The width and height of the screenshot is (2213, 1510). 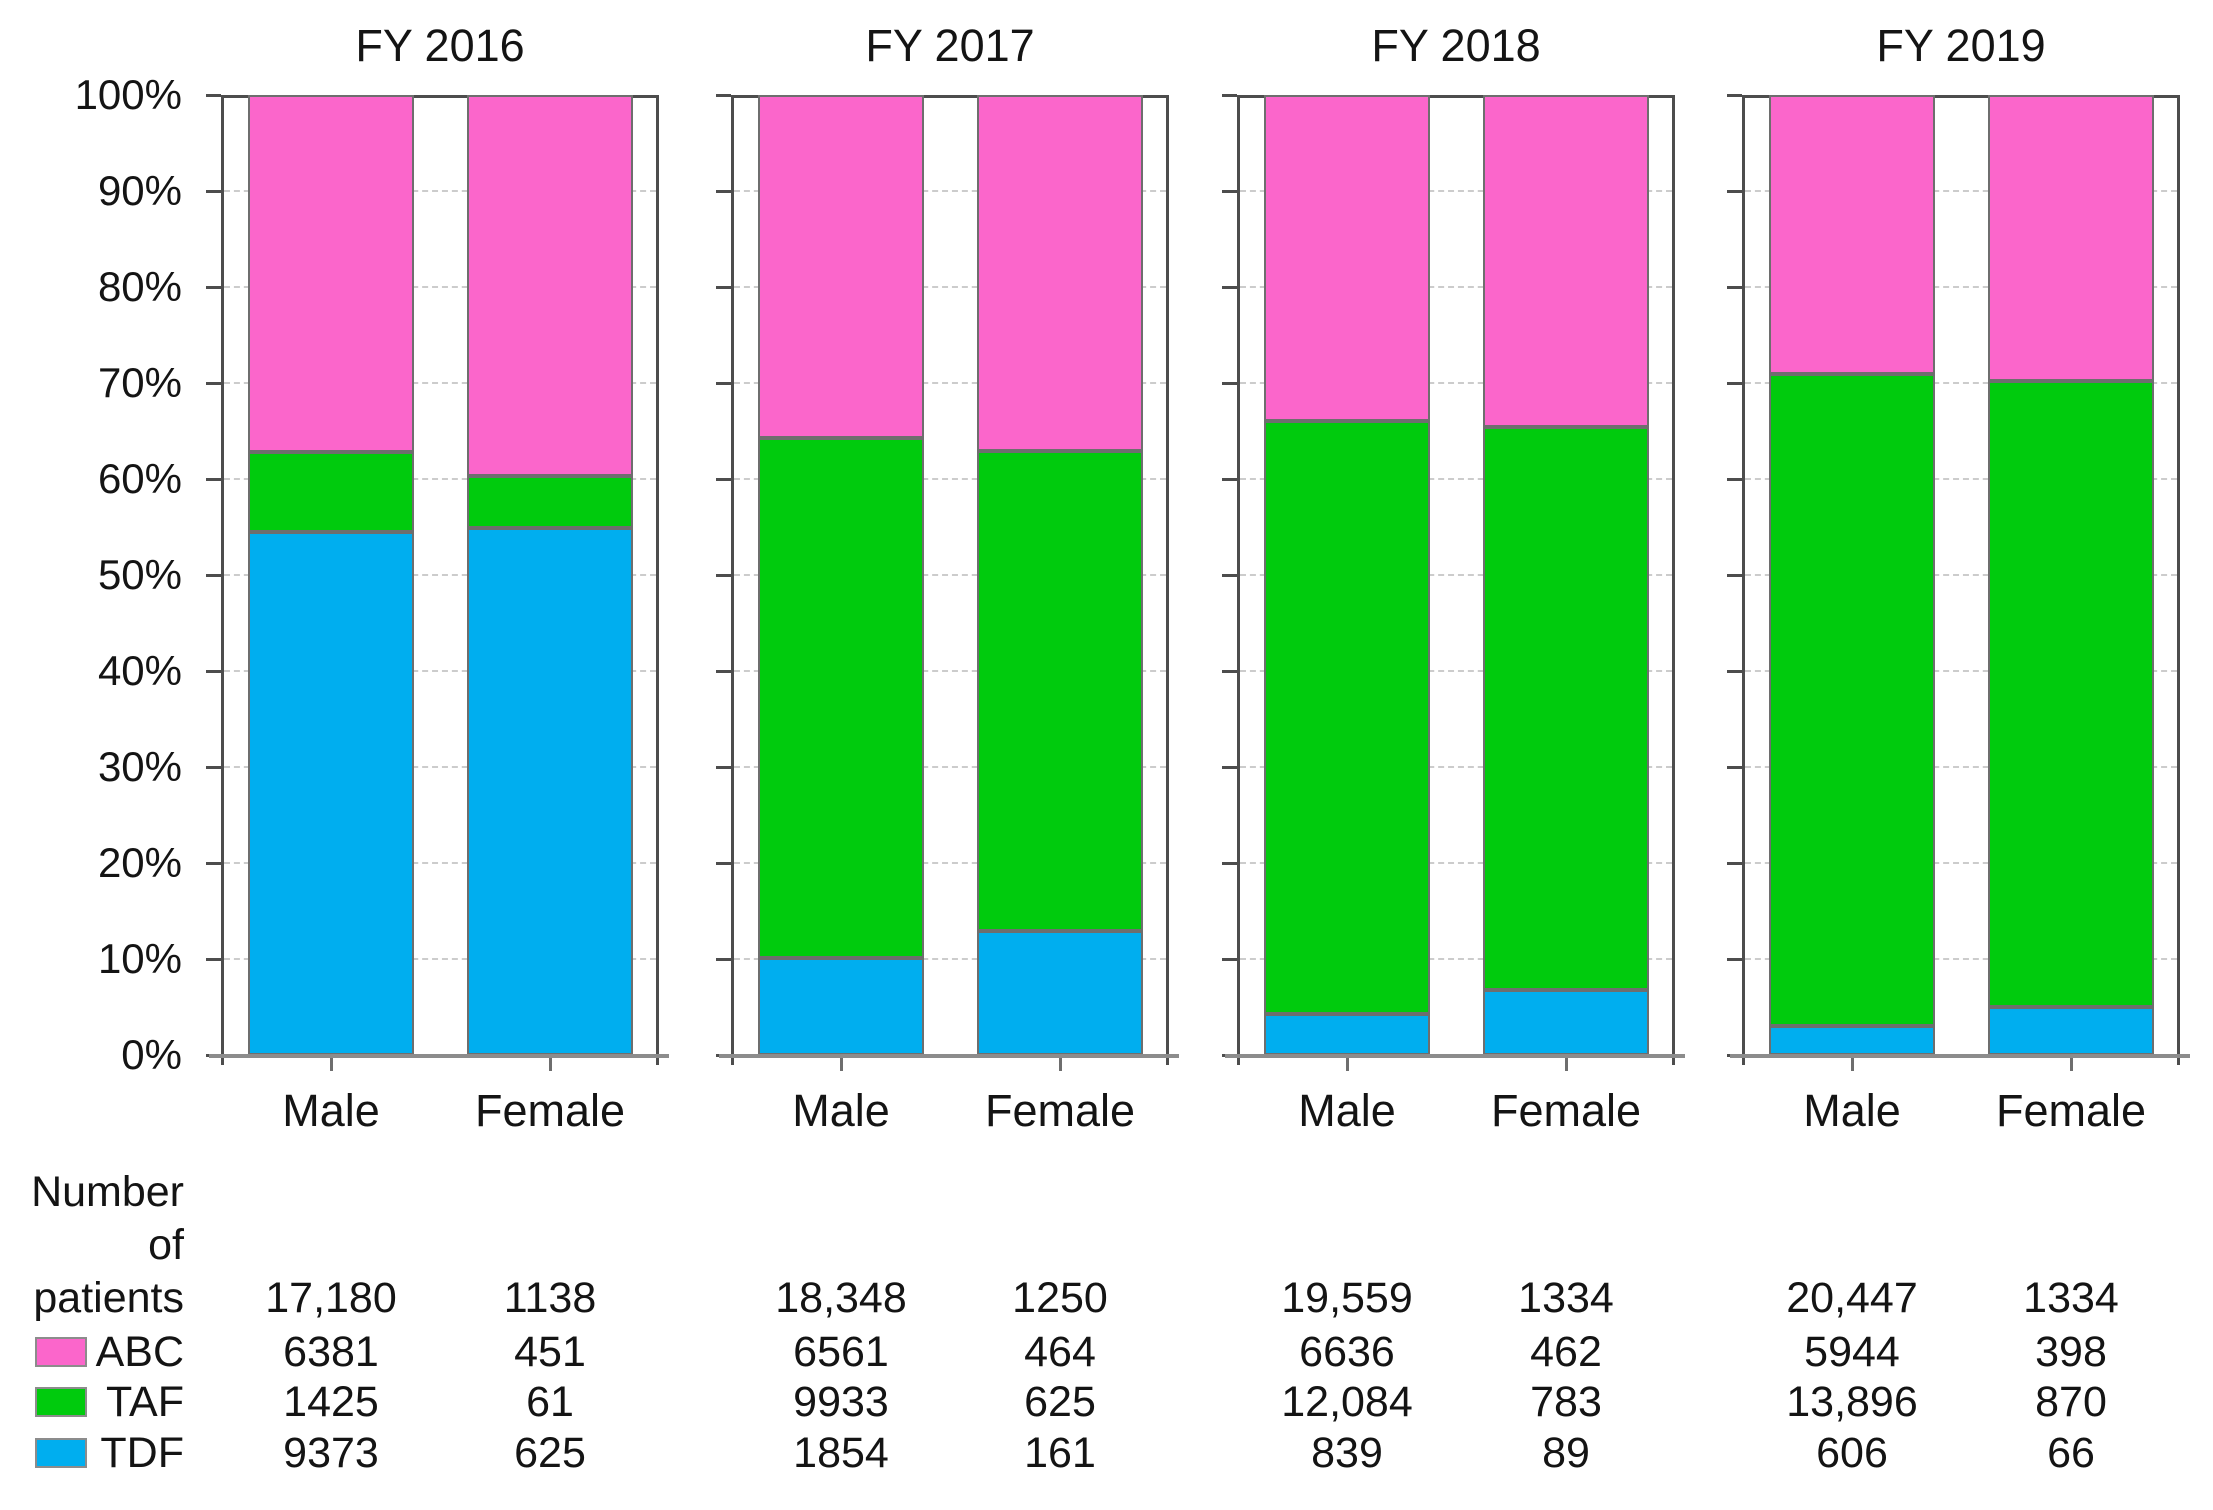 What do you see at coordinates (1852, 1453) in the screenshot?
I see `value-tdf: 606` at bounding box center [1852, 1453].